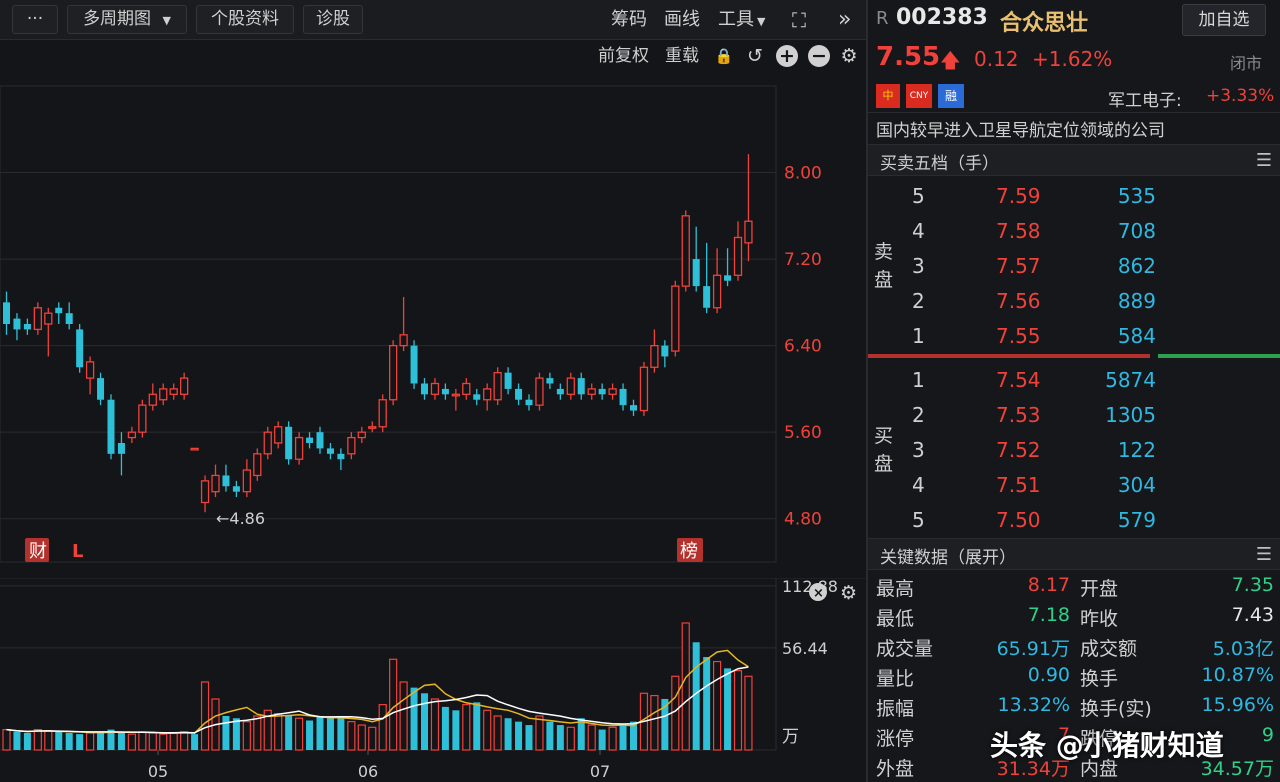 The width and height of the screenshot is (1280, 782). I want to click on company-description: 国内较早进入卫星导航定位领域的公司, so click(1020, 131).